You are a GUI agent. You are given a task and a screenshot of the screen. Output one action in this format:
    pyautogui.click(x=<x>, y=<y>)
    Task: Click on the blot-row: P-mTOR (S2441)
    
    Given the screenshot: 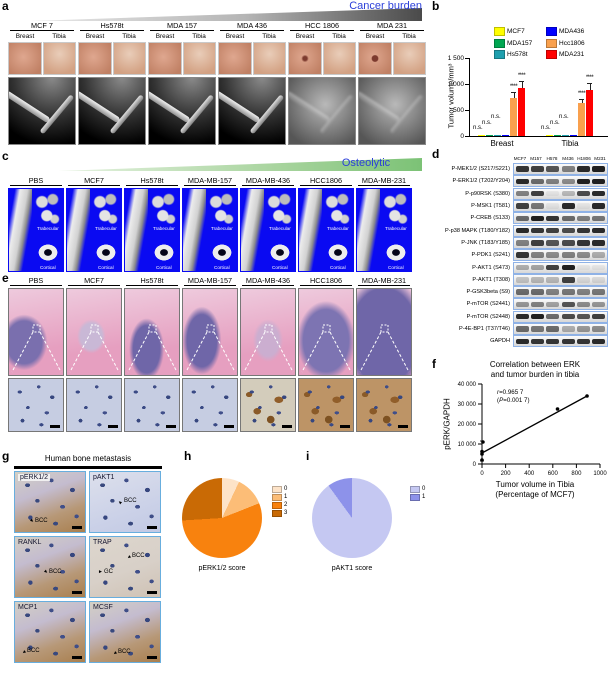 What is the action you would take?
    pyautogui.click(x=524, y=304)
    